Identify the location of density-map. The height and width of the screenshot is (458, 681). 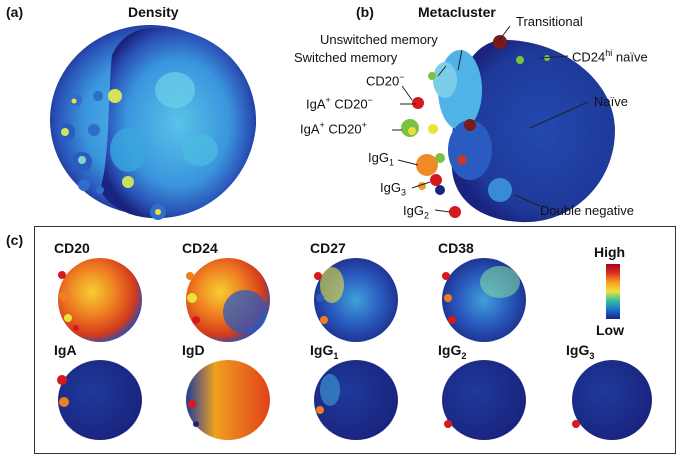
(153, 122).